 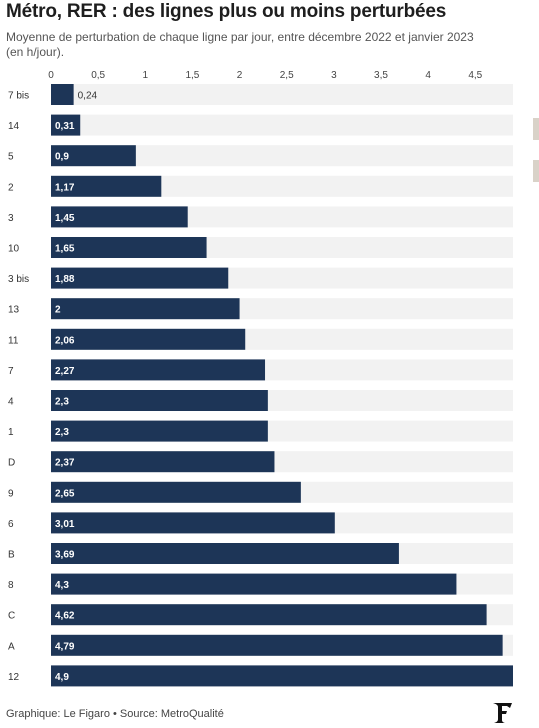 What do you see at coordinates (11, 371) in the screenshot?
I see `category-label: 7` at bounding box center [11, 371].